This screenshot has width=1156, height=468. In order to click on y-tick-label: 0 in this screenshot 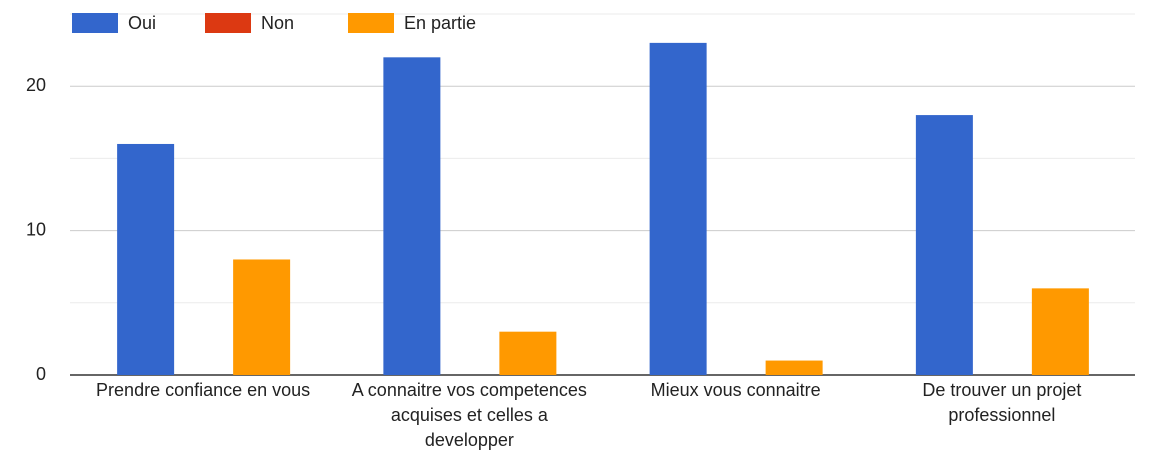, I will do `click(41, 374)`.